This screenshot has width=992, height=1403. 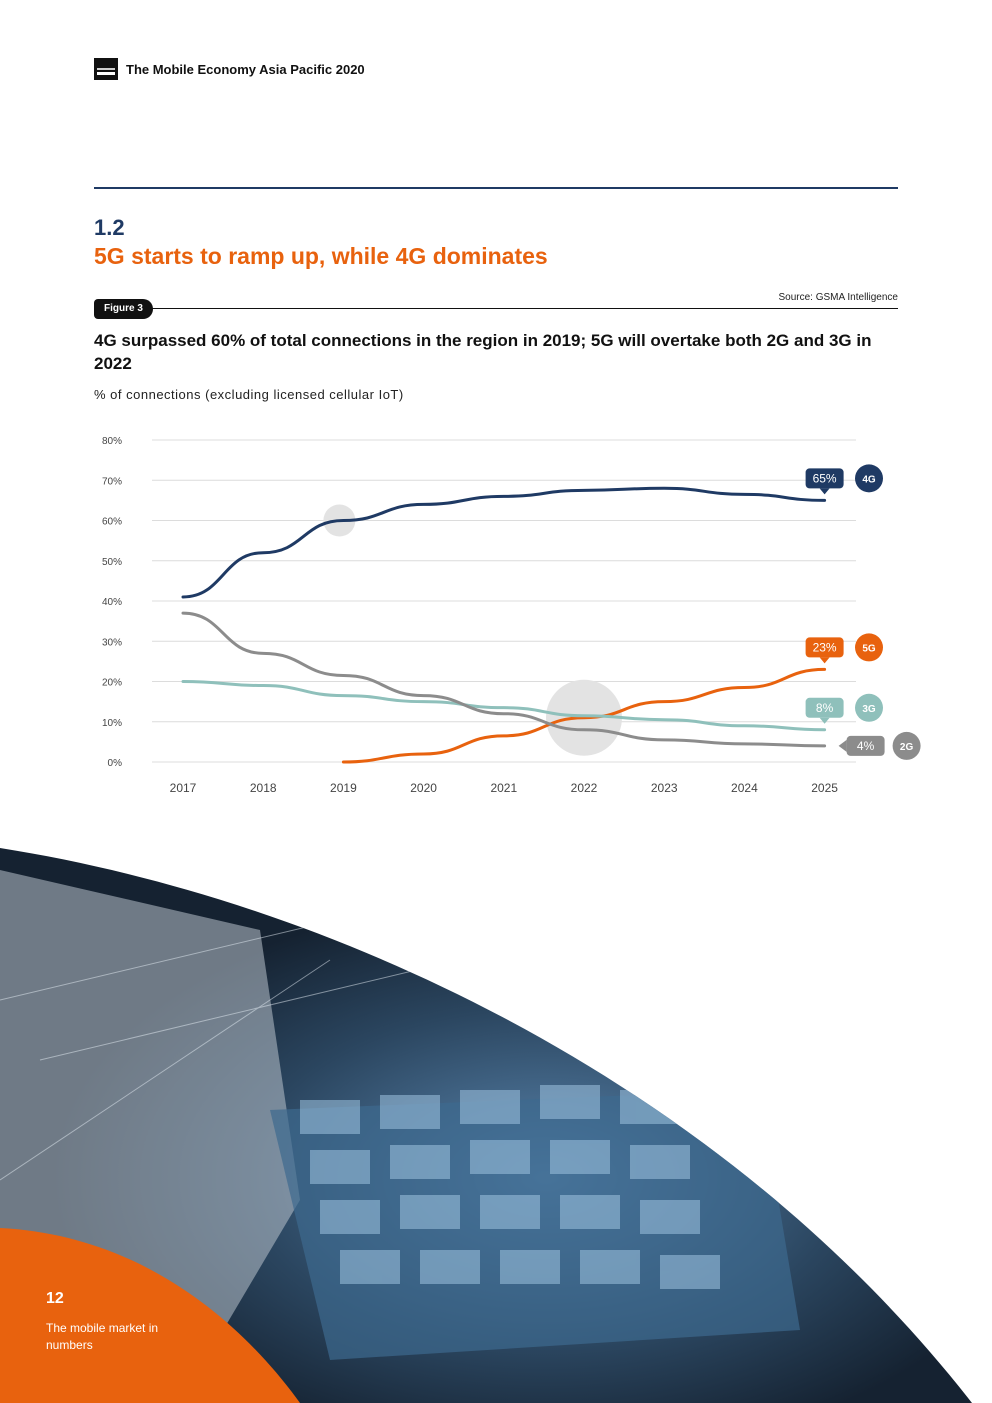 What do you see at coordinates (112, 441) in the screenshot?
I see `y-tick-label: 80%` at bounding box center [112, 441].